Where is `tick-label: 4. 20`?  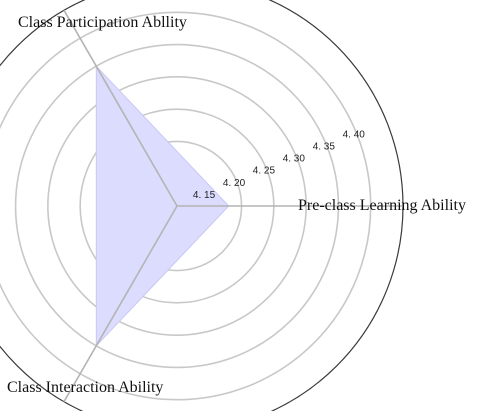 tick-label: 4. 20 is located at coordinates (234, 183).